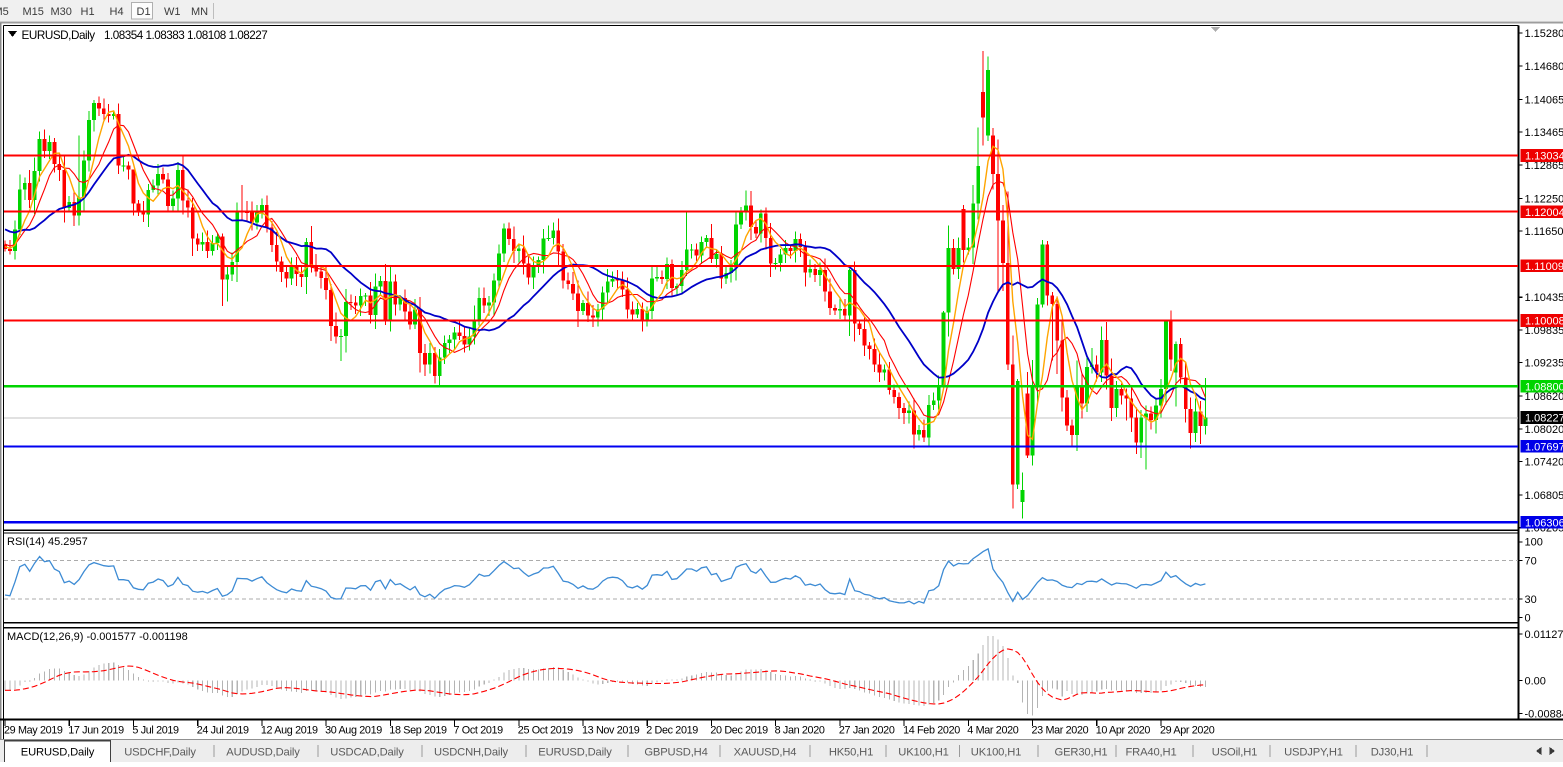 This screenshot has width=1563, height=767. Describe the element at coordinates (1544, 496) in the screenshot. I see `svg-text: 1.06805` at that location.